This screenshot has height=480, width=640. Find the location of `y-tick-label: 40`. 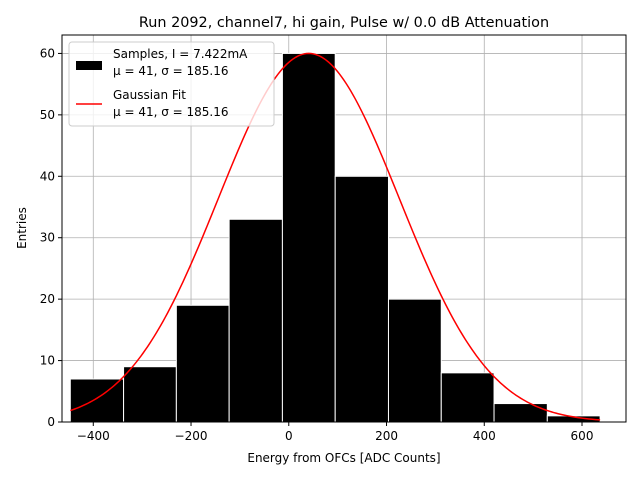

y-tick-label: 40 is located at coordinates (47, 176).